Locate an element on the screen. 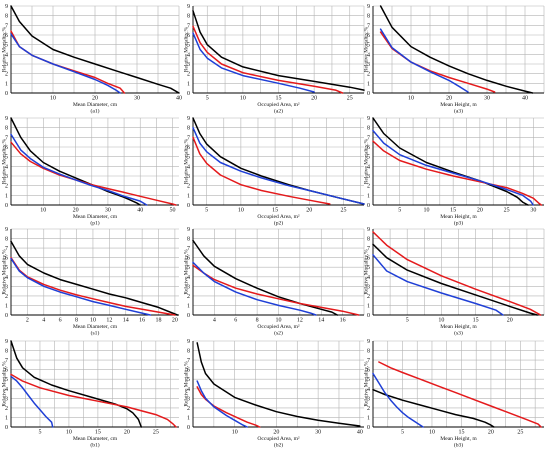  x-tick-label: 2 is located at coordinates (27, 321).